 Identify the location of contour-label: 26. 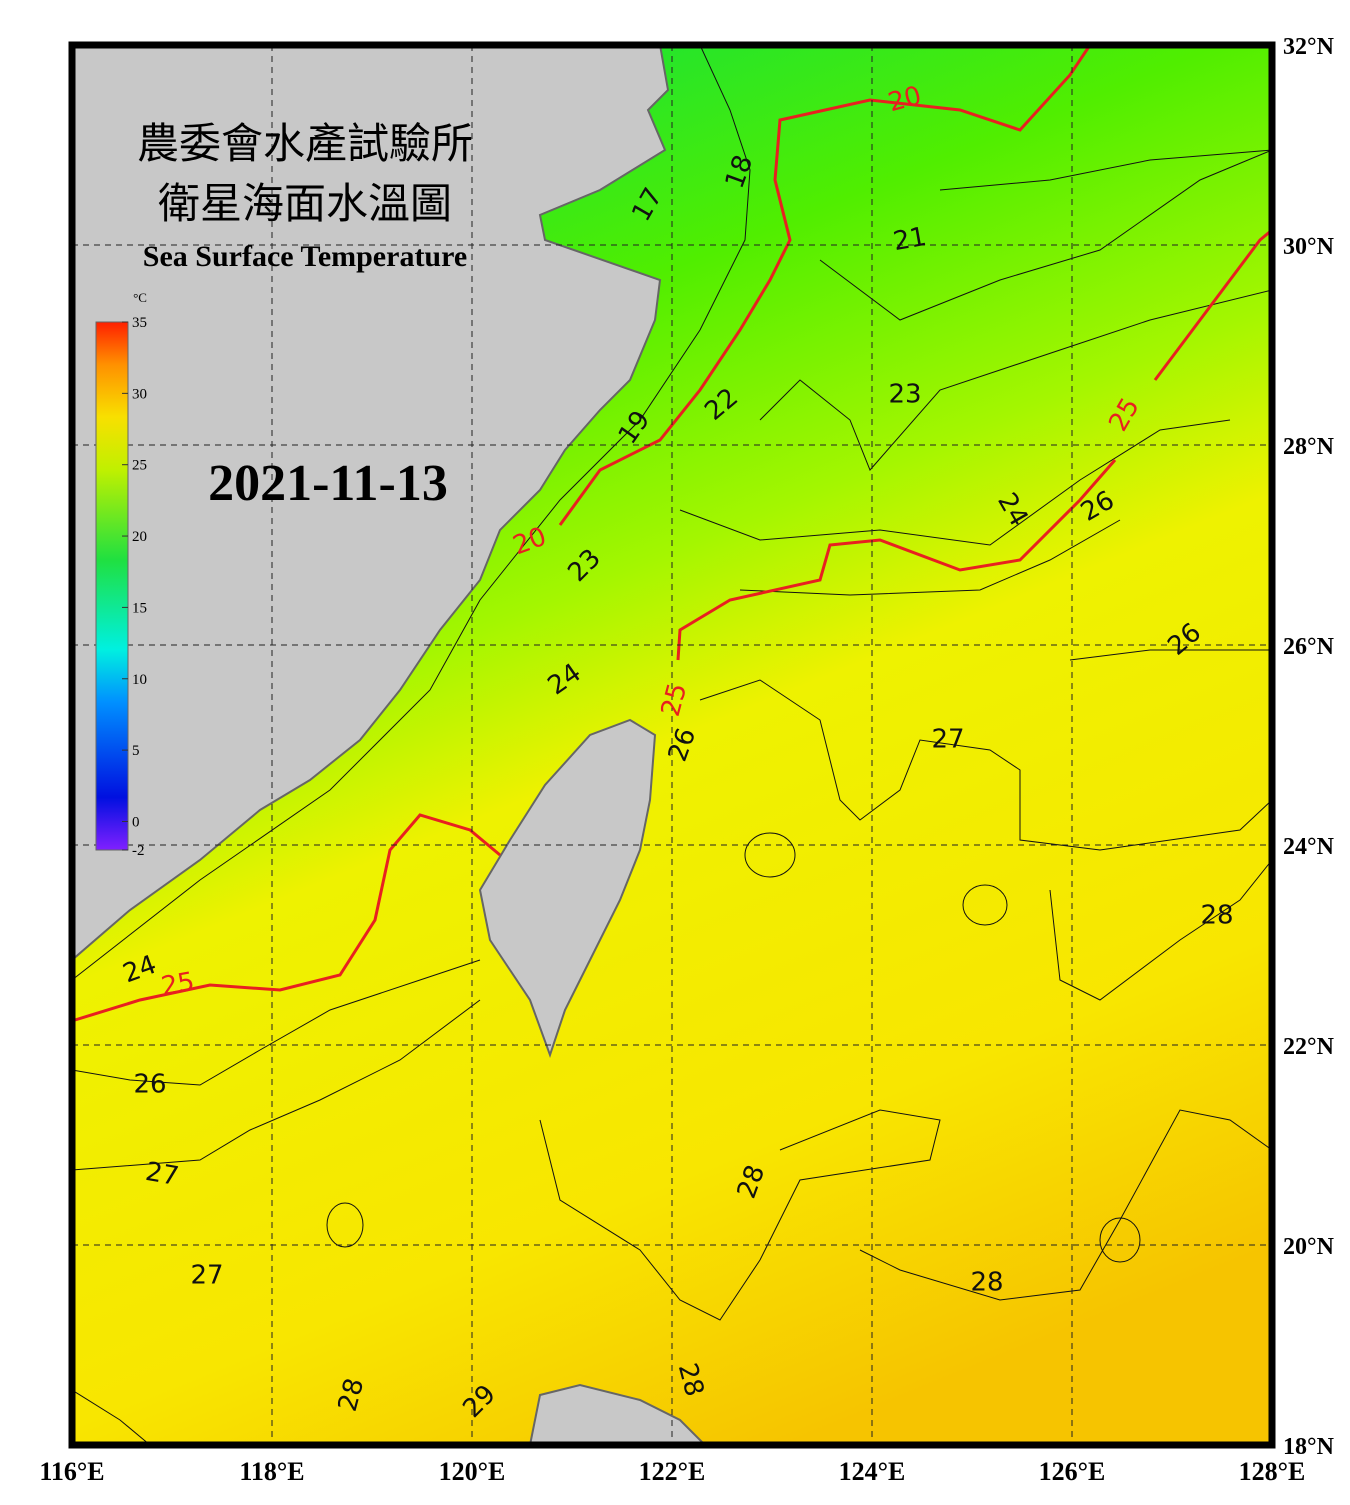
(149, 1085).